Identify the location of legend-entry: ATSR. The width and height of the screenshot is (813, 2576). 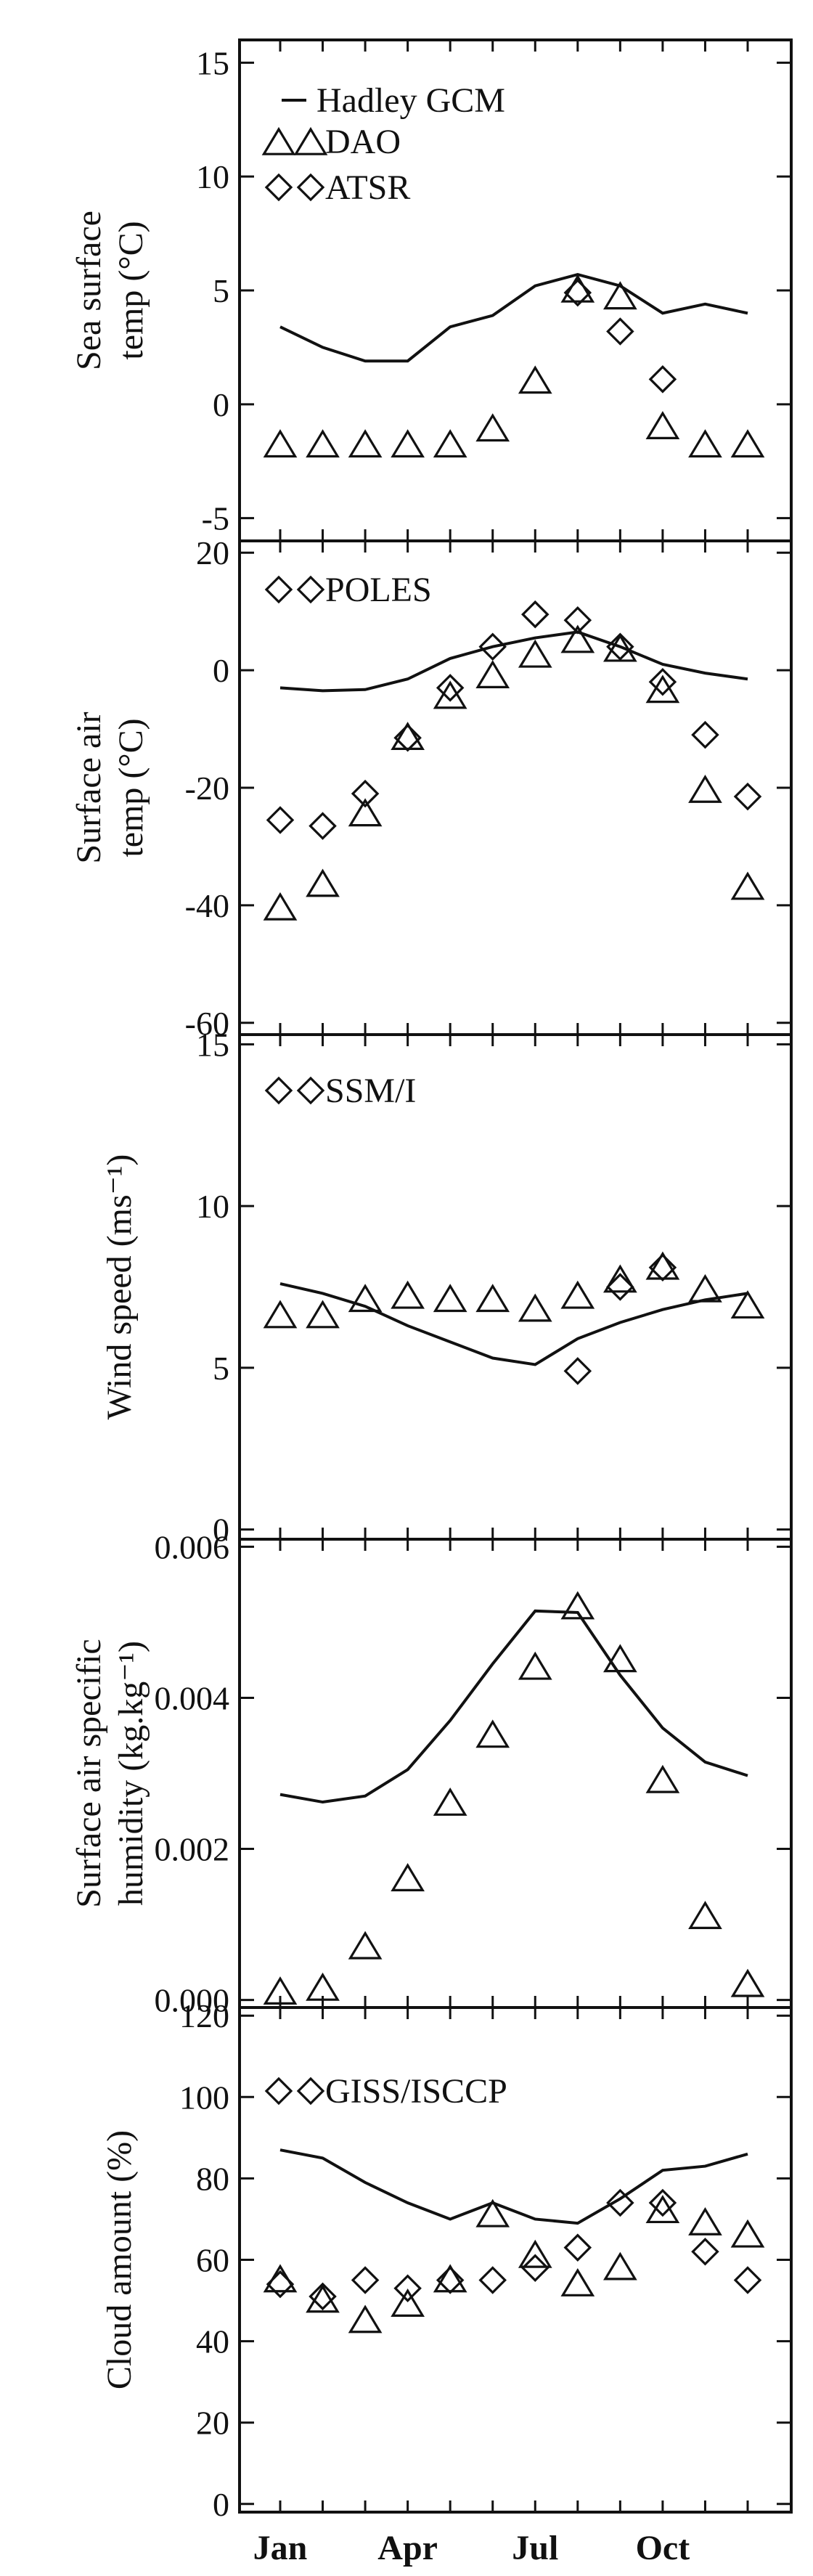
(337, 187).